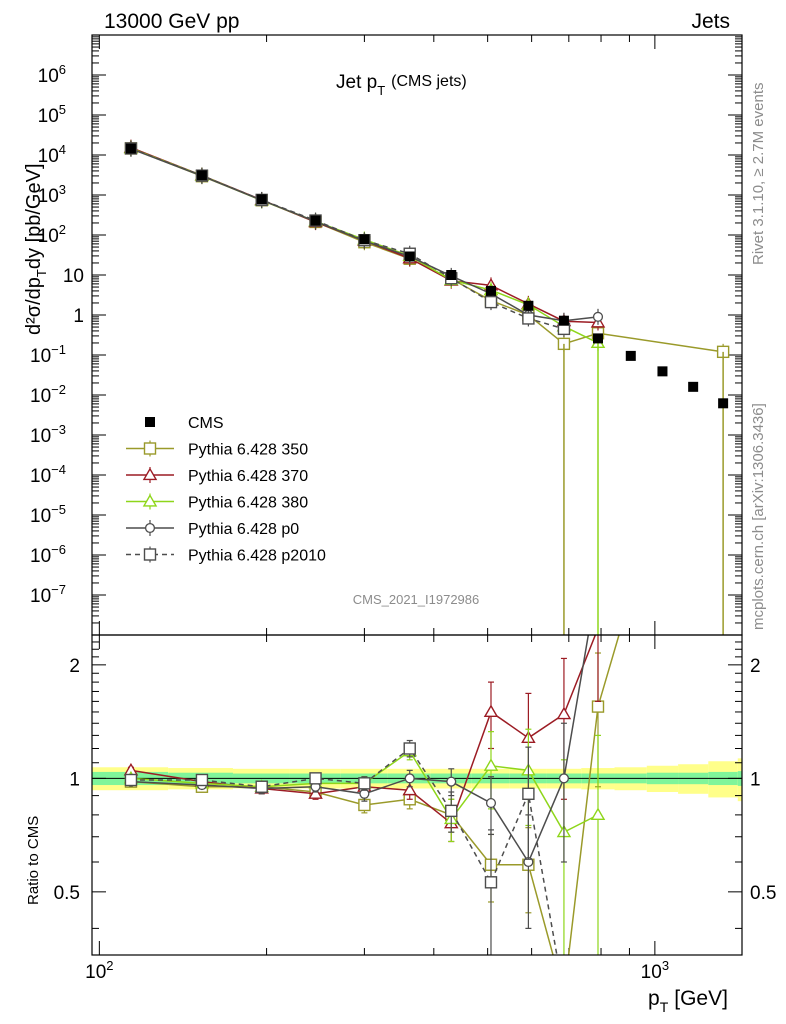 The width and height of the screenshot is (786, 1024). Describe the element at coordinates (74, 666) in the screenshot. I see `ratio-tick-label: 2` at that location.